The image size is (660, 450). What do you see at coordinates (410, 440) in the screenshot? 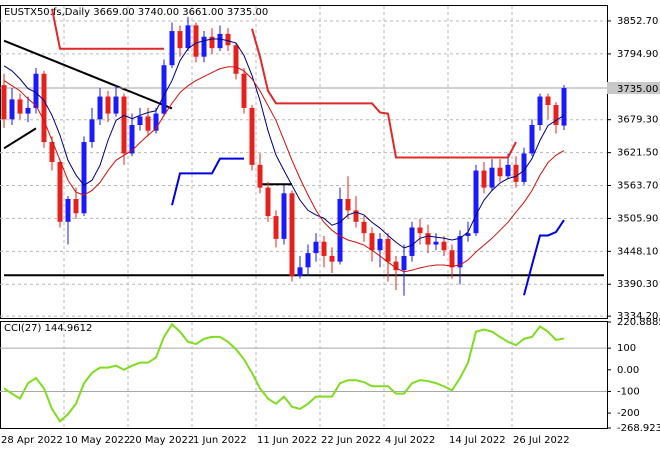
I see `x-tick-label: 4 Jul 2022` at bounding box center [410, 440].